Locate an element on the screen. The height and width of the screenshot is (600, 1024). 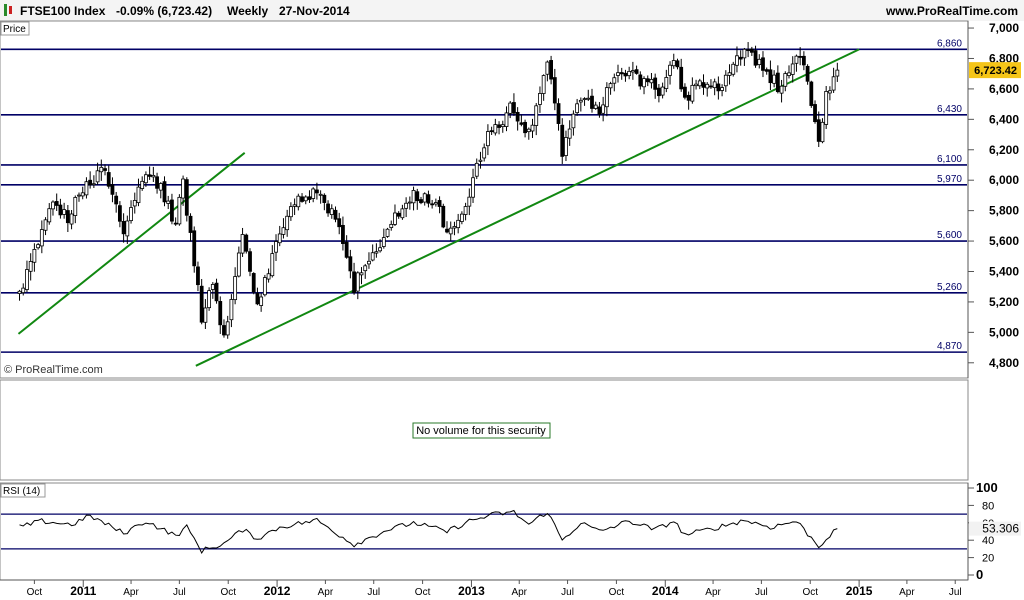
rsi-value-box is located at coordinates (995, 528).